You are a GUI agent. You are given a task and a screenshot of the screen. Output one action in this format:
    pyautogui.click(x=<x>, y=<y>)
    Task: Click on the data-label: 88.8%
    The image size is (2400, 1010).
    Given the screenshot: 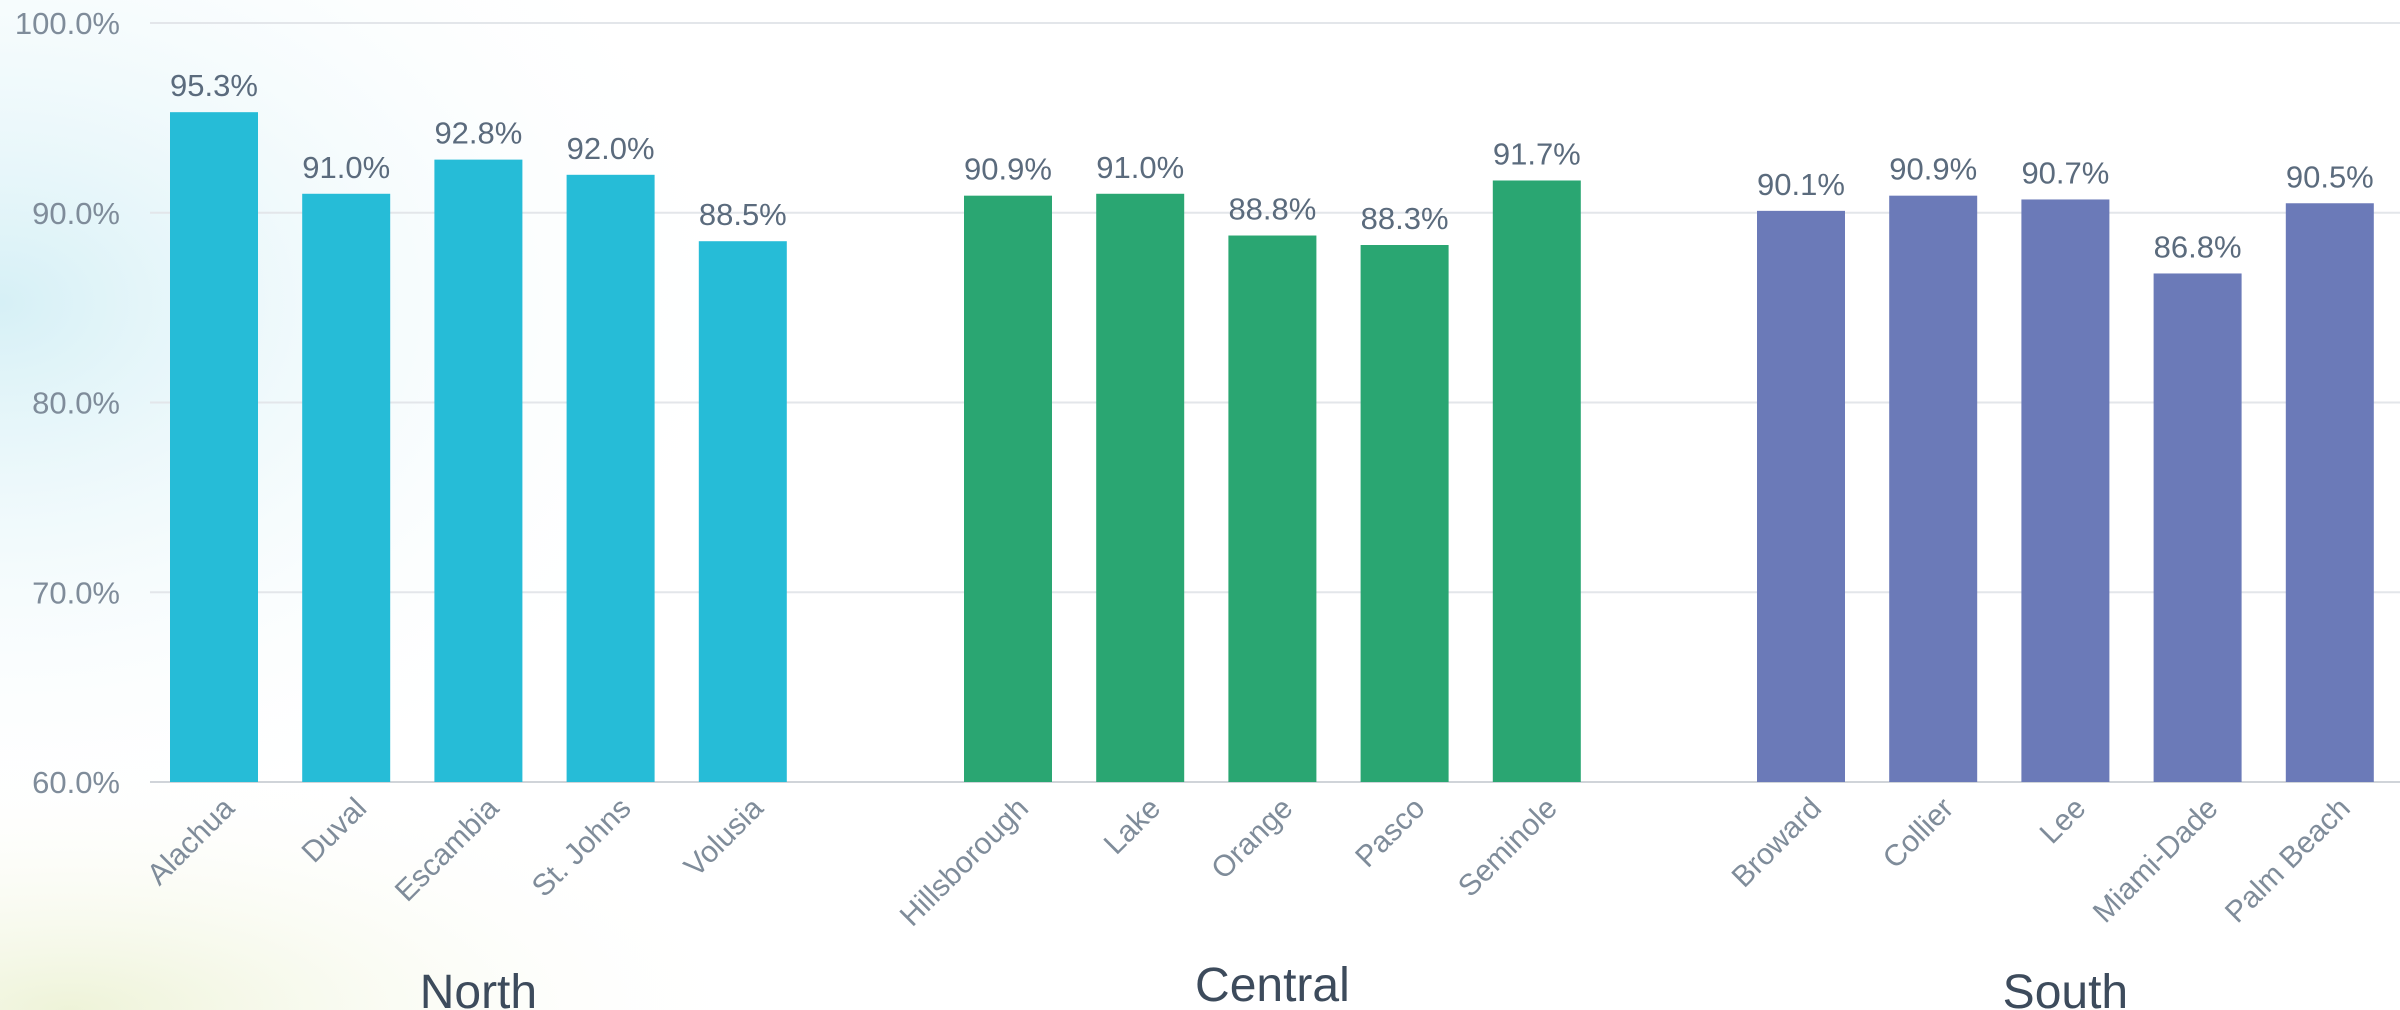 What is the action you would take?
    pyautogui.click(x=1272, y=209)
    